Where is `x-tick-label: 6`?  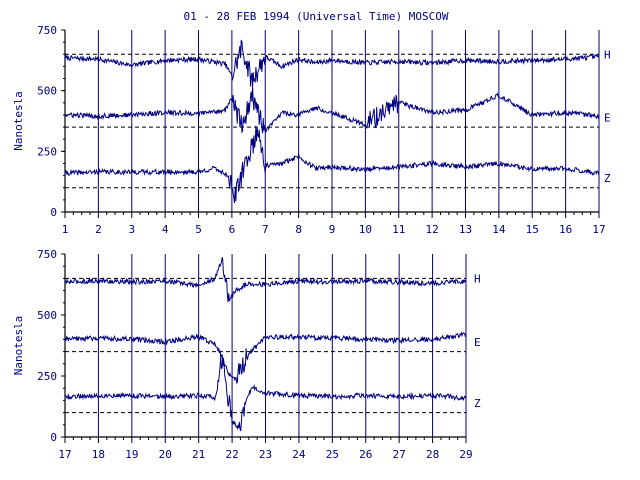 x-tick-label: 6 is located at coordinates (232, 229).